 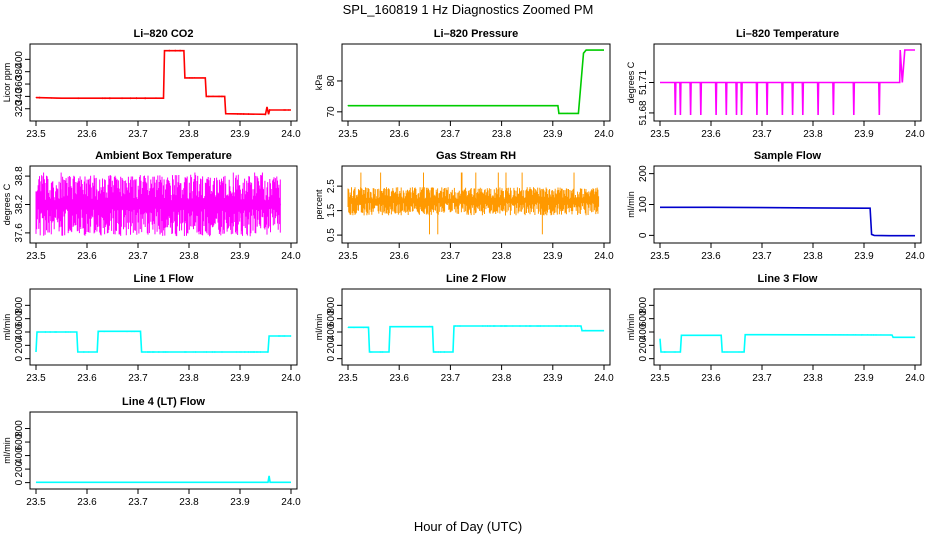 I want to click on figure-xlabel: Hour of Day (UTC), so click(x=468, y=526).